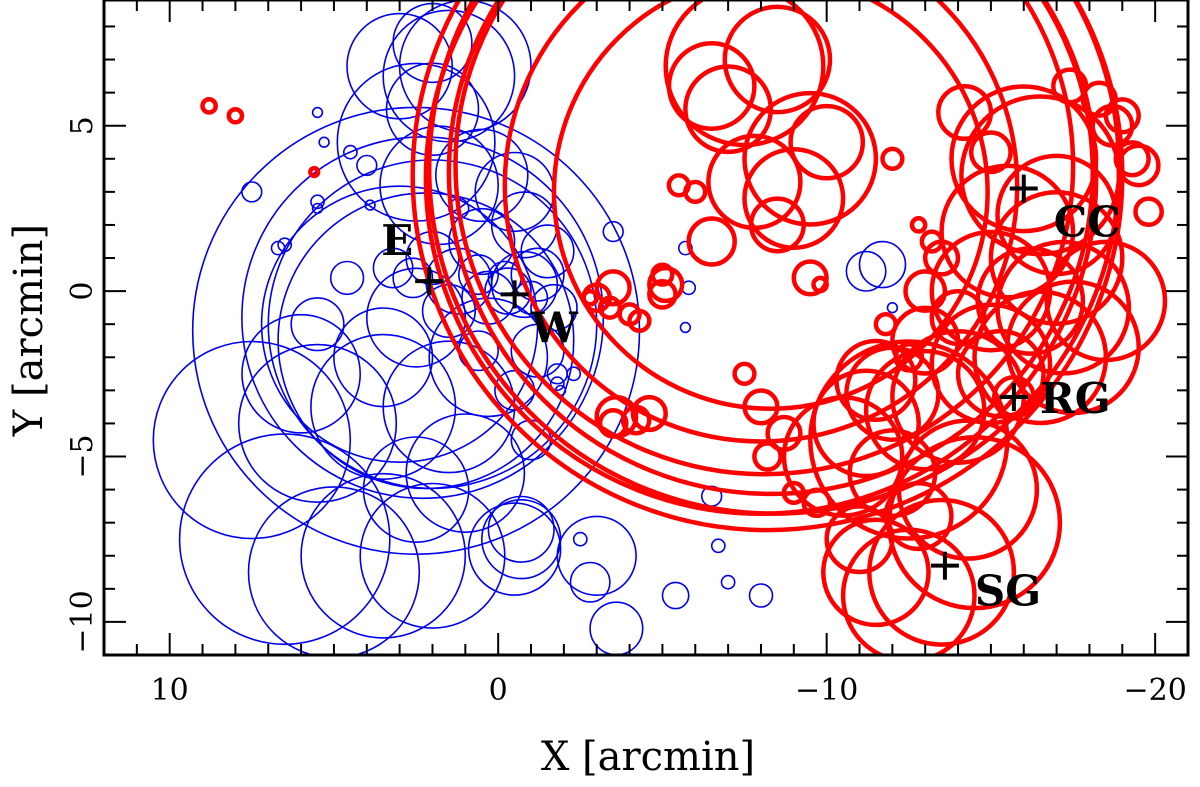 This screenshot has height=787, width=1200. What do you see at coordinates (826, 690) in the screenshot?
I see `x-tick-label: −10` at bounding box center [826, 690].